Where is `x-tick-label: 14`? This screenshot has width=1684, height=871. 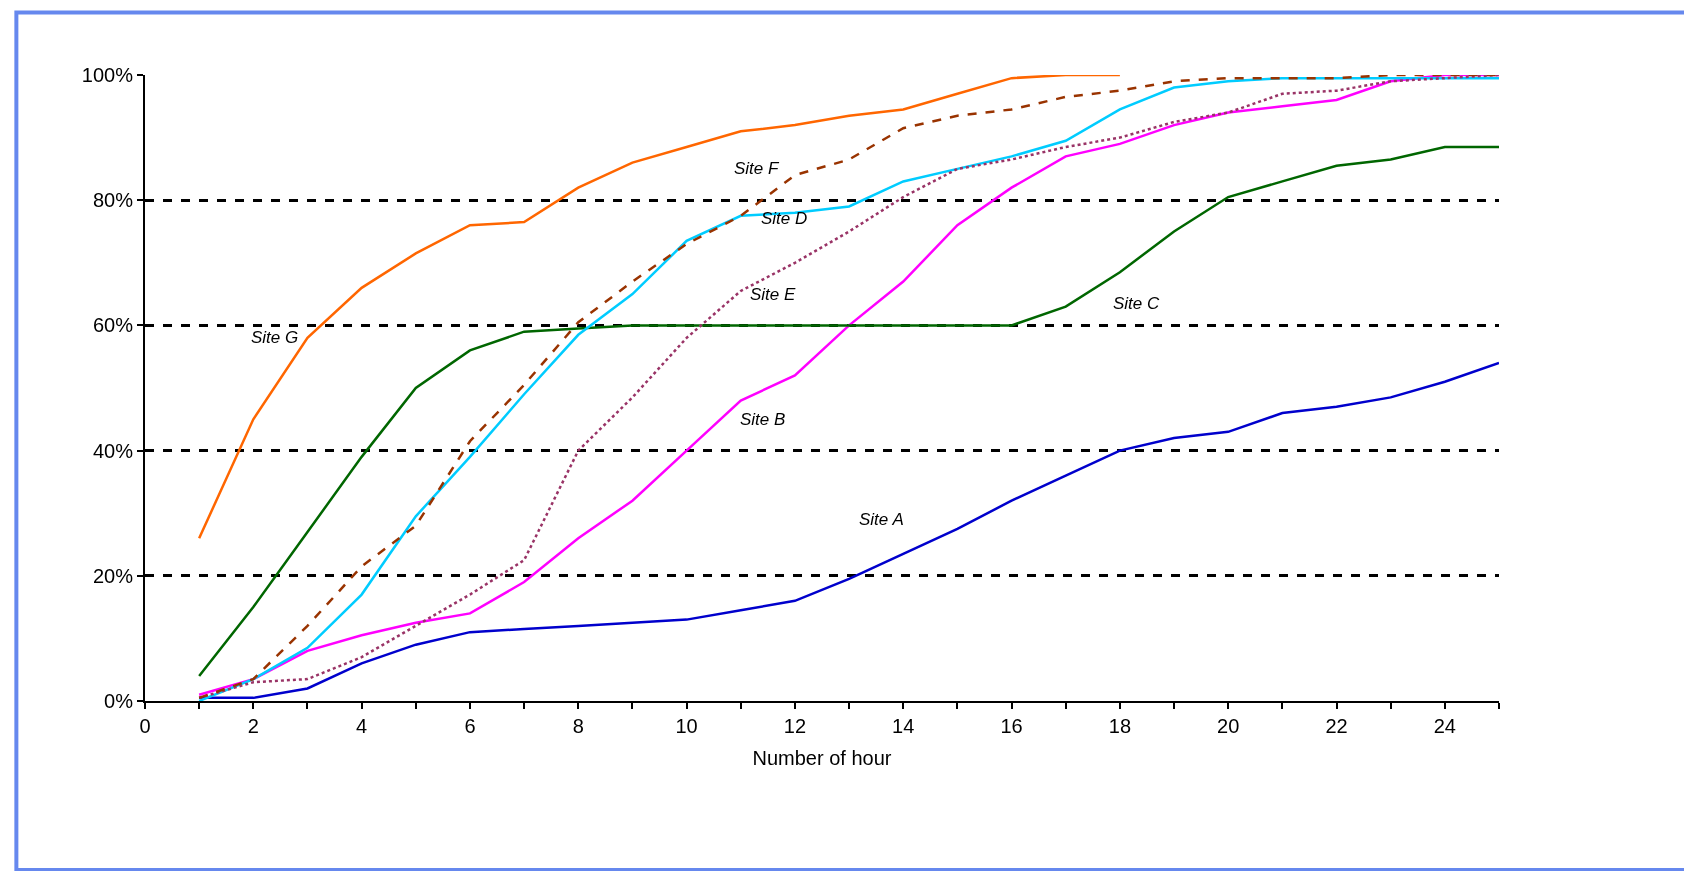
x-tick-label: 14 is located at coordinates (903, 726).